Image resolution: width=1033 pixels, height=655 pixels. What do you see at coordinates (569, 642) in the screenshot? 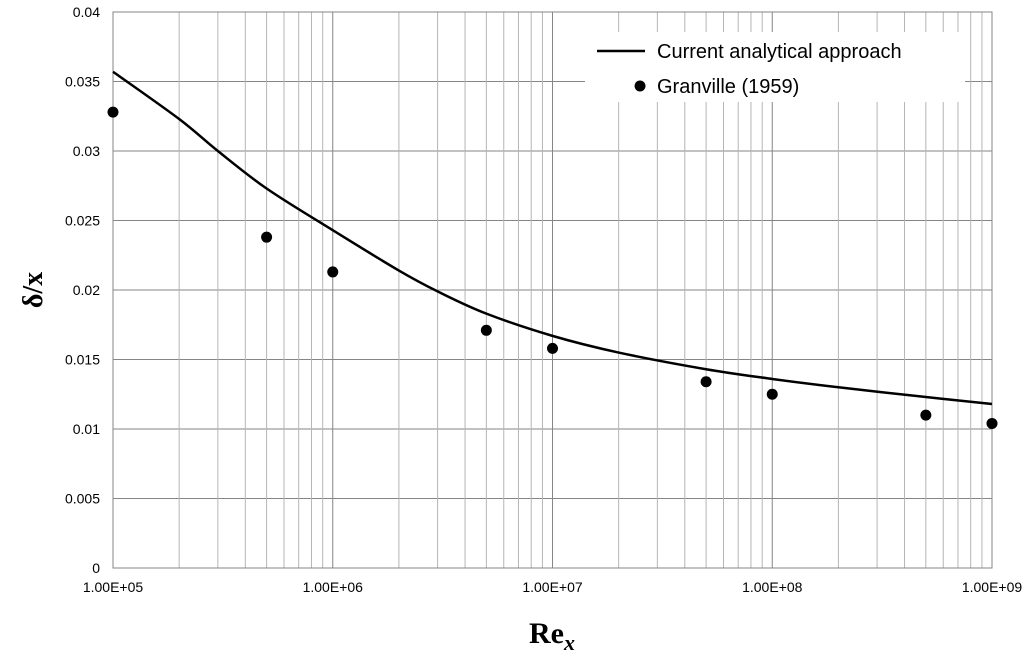
I see `x-axis-title-subscript: x` at bounding box center [569, 642].